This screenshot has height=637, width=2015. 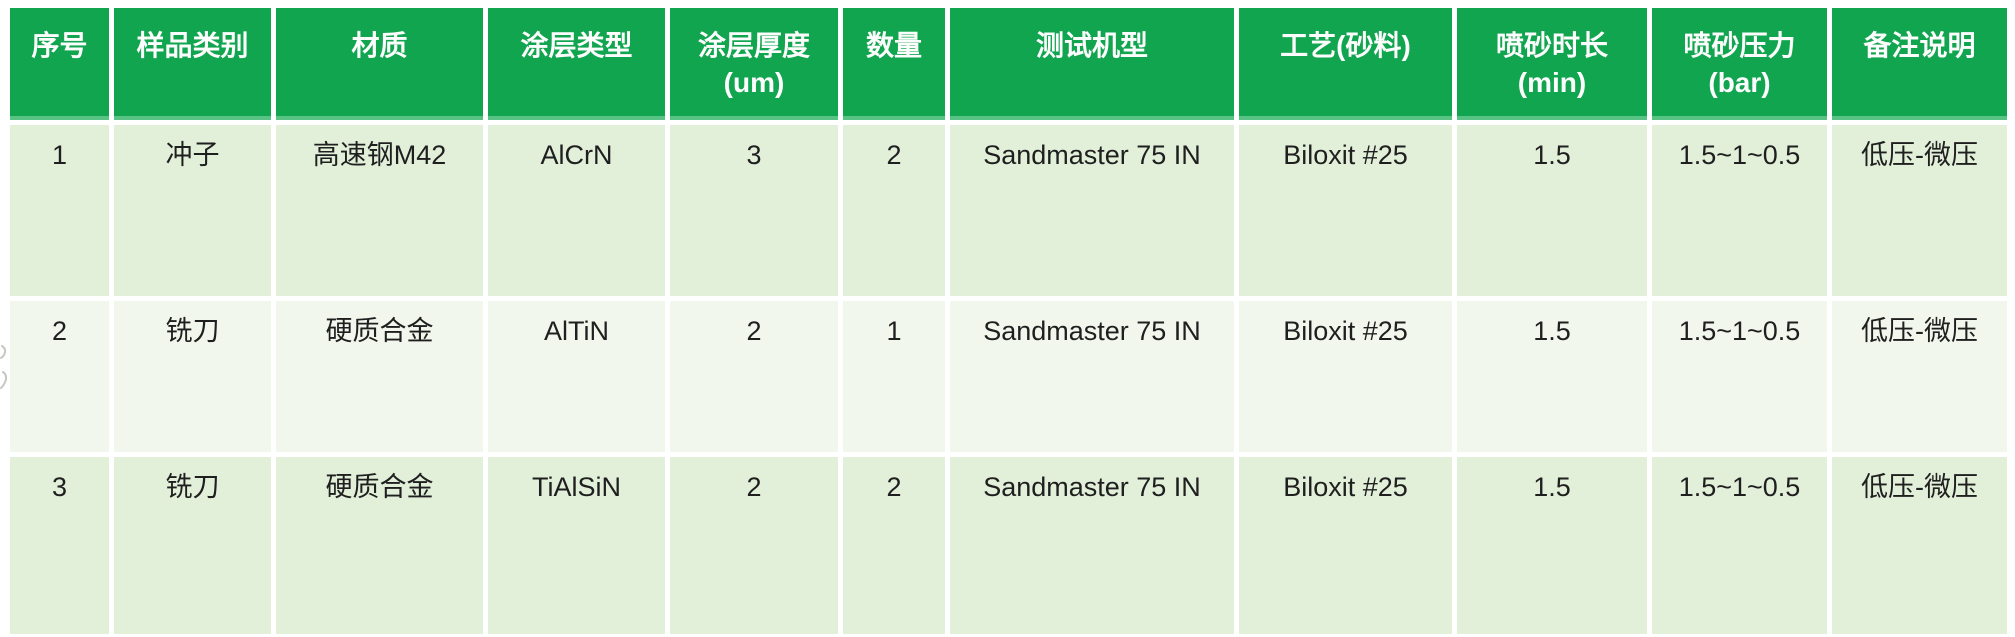 I want to click on cell-test-machine-row1: Sandmaster 75 IN, so click(x=1092, y=210).